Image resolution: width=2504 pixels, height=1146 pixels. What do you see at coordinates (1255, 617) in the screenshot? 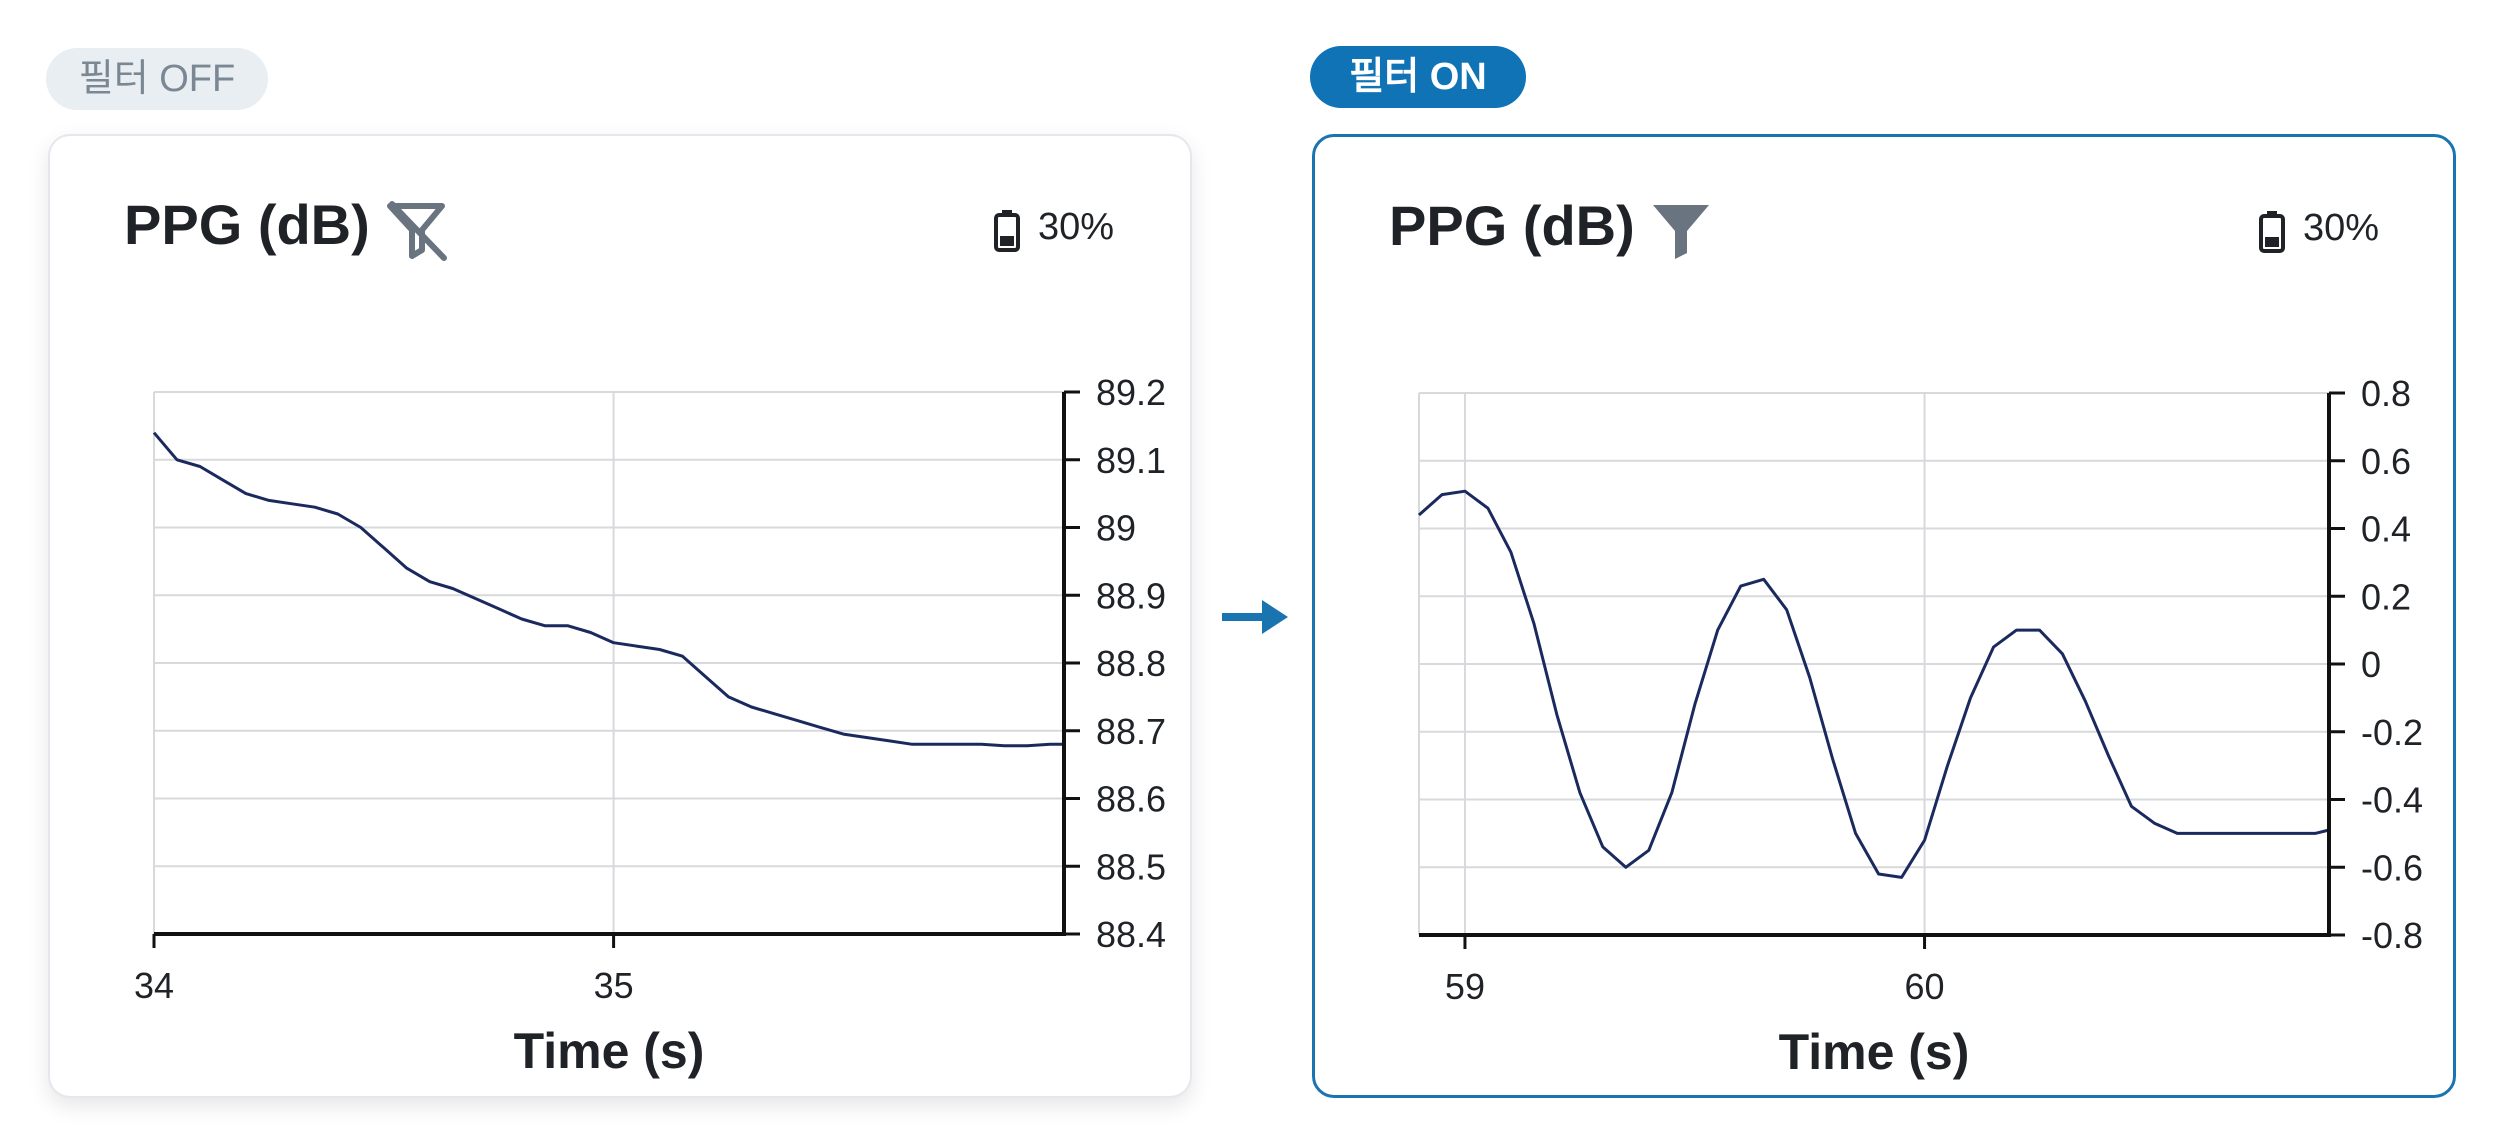
I see `arrow-right-icon` at bounding box center [1255, 617].